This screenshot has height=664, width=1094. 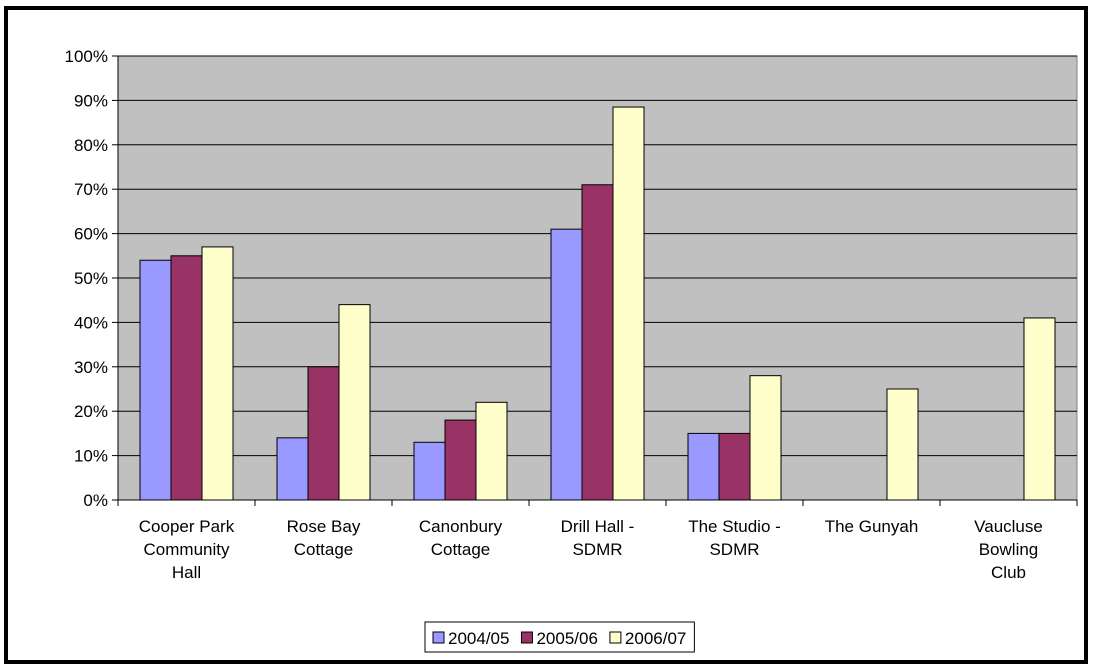 What do you see at coordinates (91, 456) in the screenshot?
I see `y-tick-label: 10%` at bounding box center [91, 456].